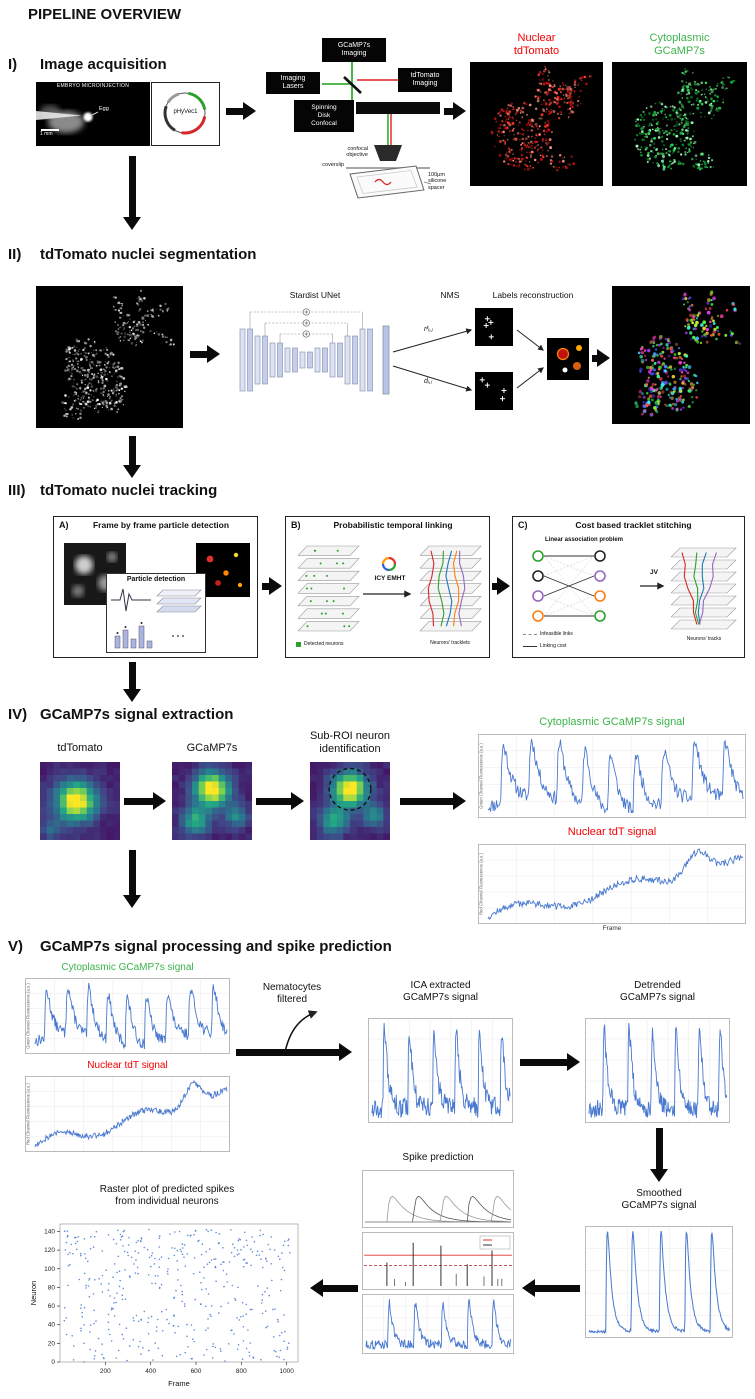 The height and width of the screenshot is (1399, 755). What do you see at coordinates (145, 801) in the screenshot?
I see `arrow-map1-to-map2` at bounding box center [145, 801].